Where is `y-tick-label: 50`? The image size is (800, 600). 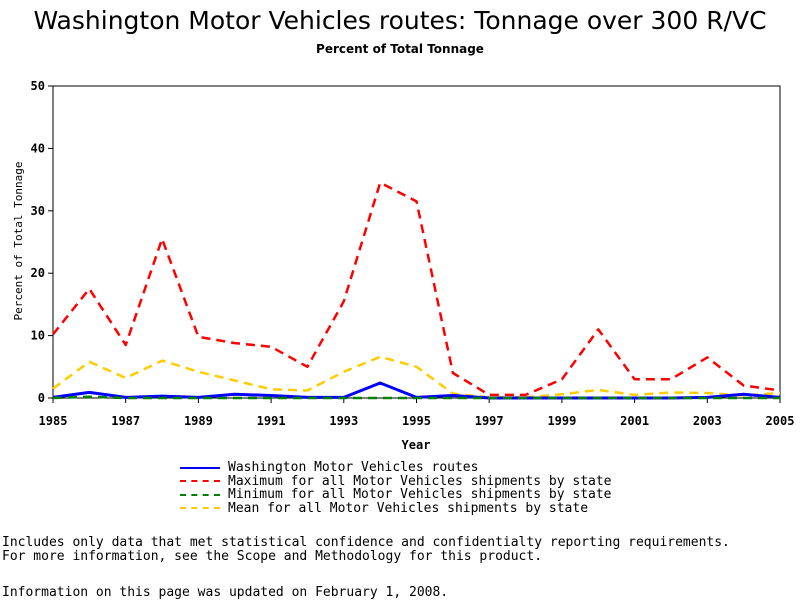 y-tick-label: 50 is located at coordinates (38, 86).